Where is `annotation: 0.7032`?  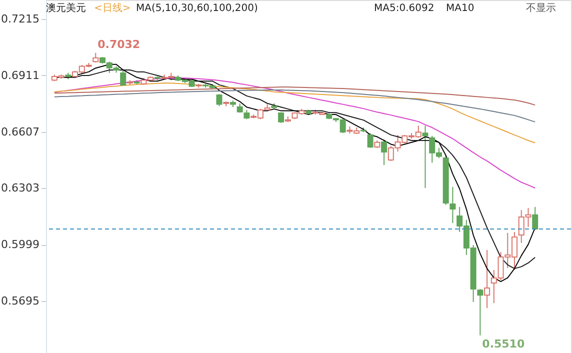 annotation: 0.7032 is located at coordinates (119, 44).